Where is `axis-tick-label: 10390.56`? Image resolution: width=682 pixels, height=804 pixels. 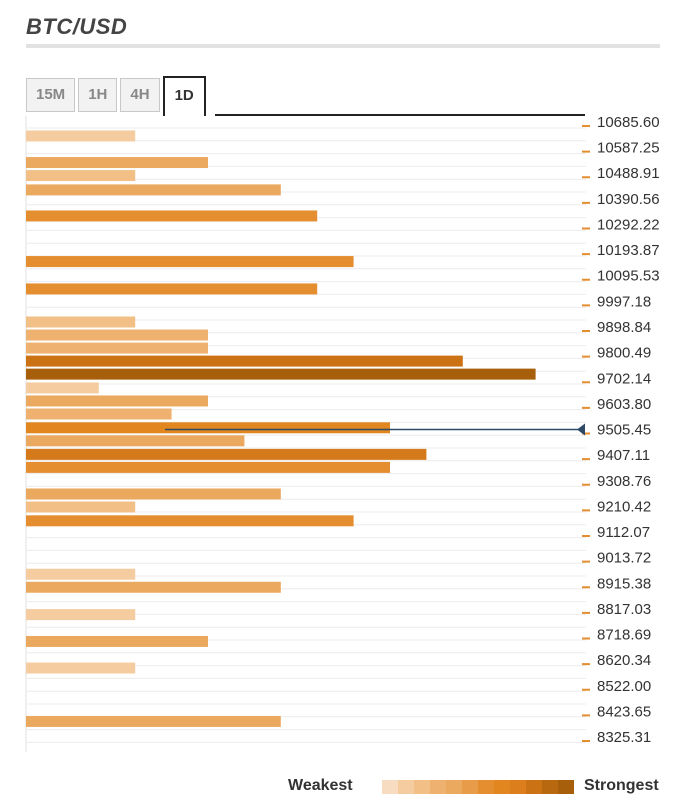 axis-tick-label: 10390.56 is located at coordinates (628, 199).